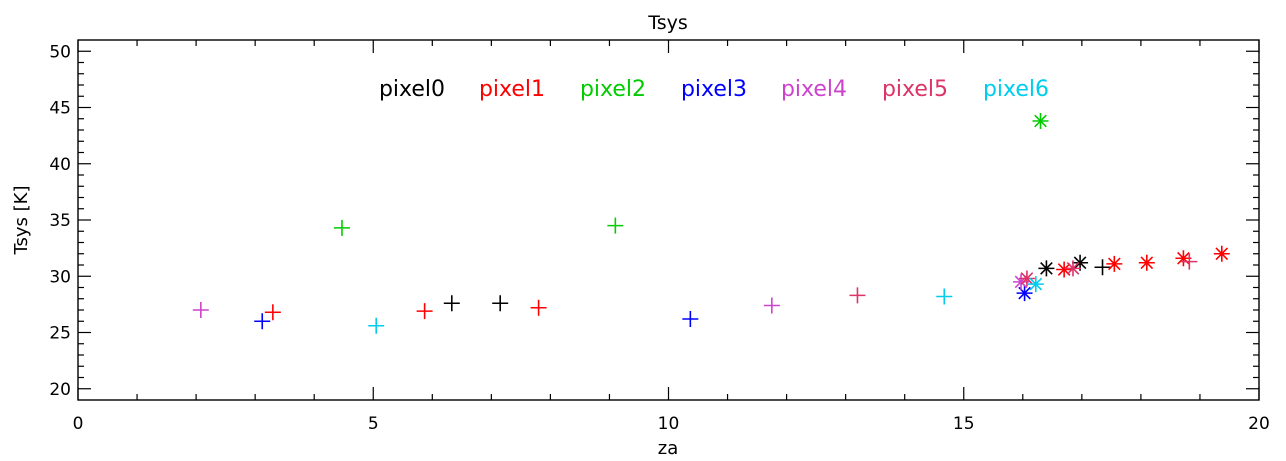  I want to click on x-tick-label: 20, so click(1259, 424).